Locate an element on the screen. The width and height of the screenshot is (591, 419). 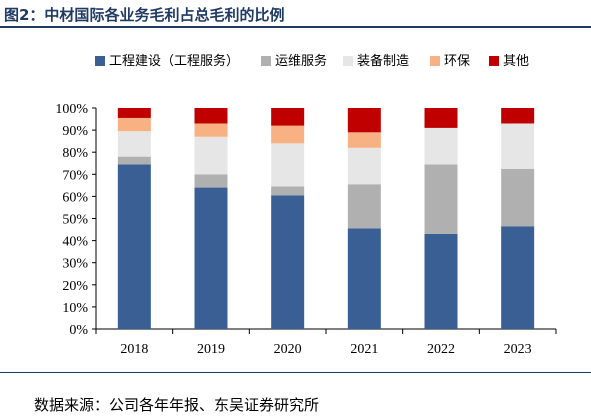
legend-label: 工程建设（工程服务） is located at coordinates (174, 61).